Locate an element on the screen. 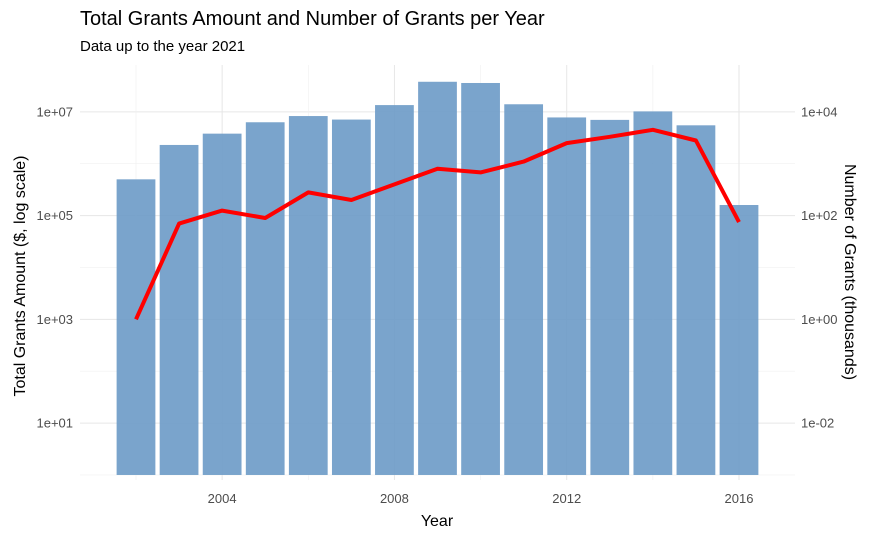 Image resolution: width=875 pixels, height=540 pixels. bar-2016 is located at coordinates (739, 340).